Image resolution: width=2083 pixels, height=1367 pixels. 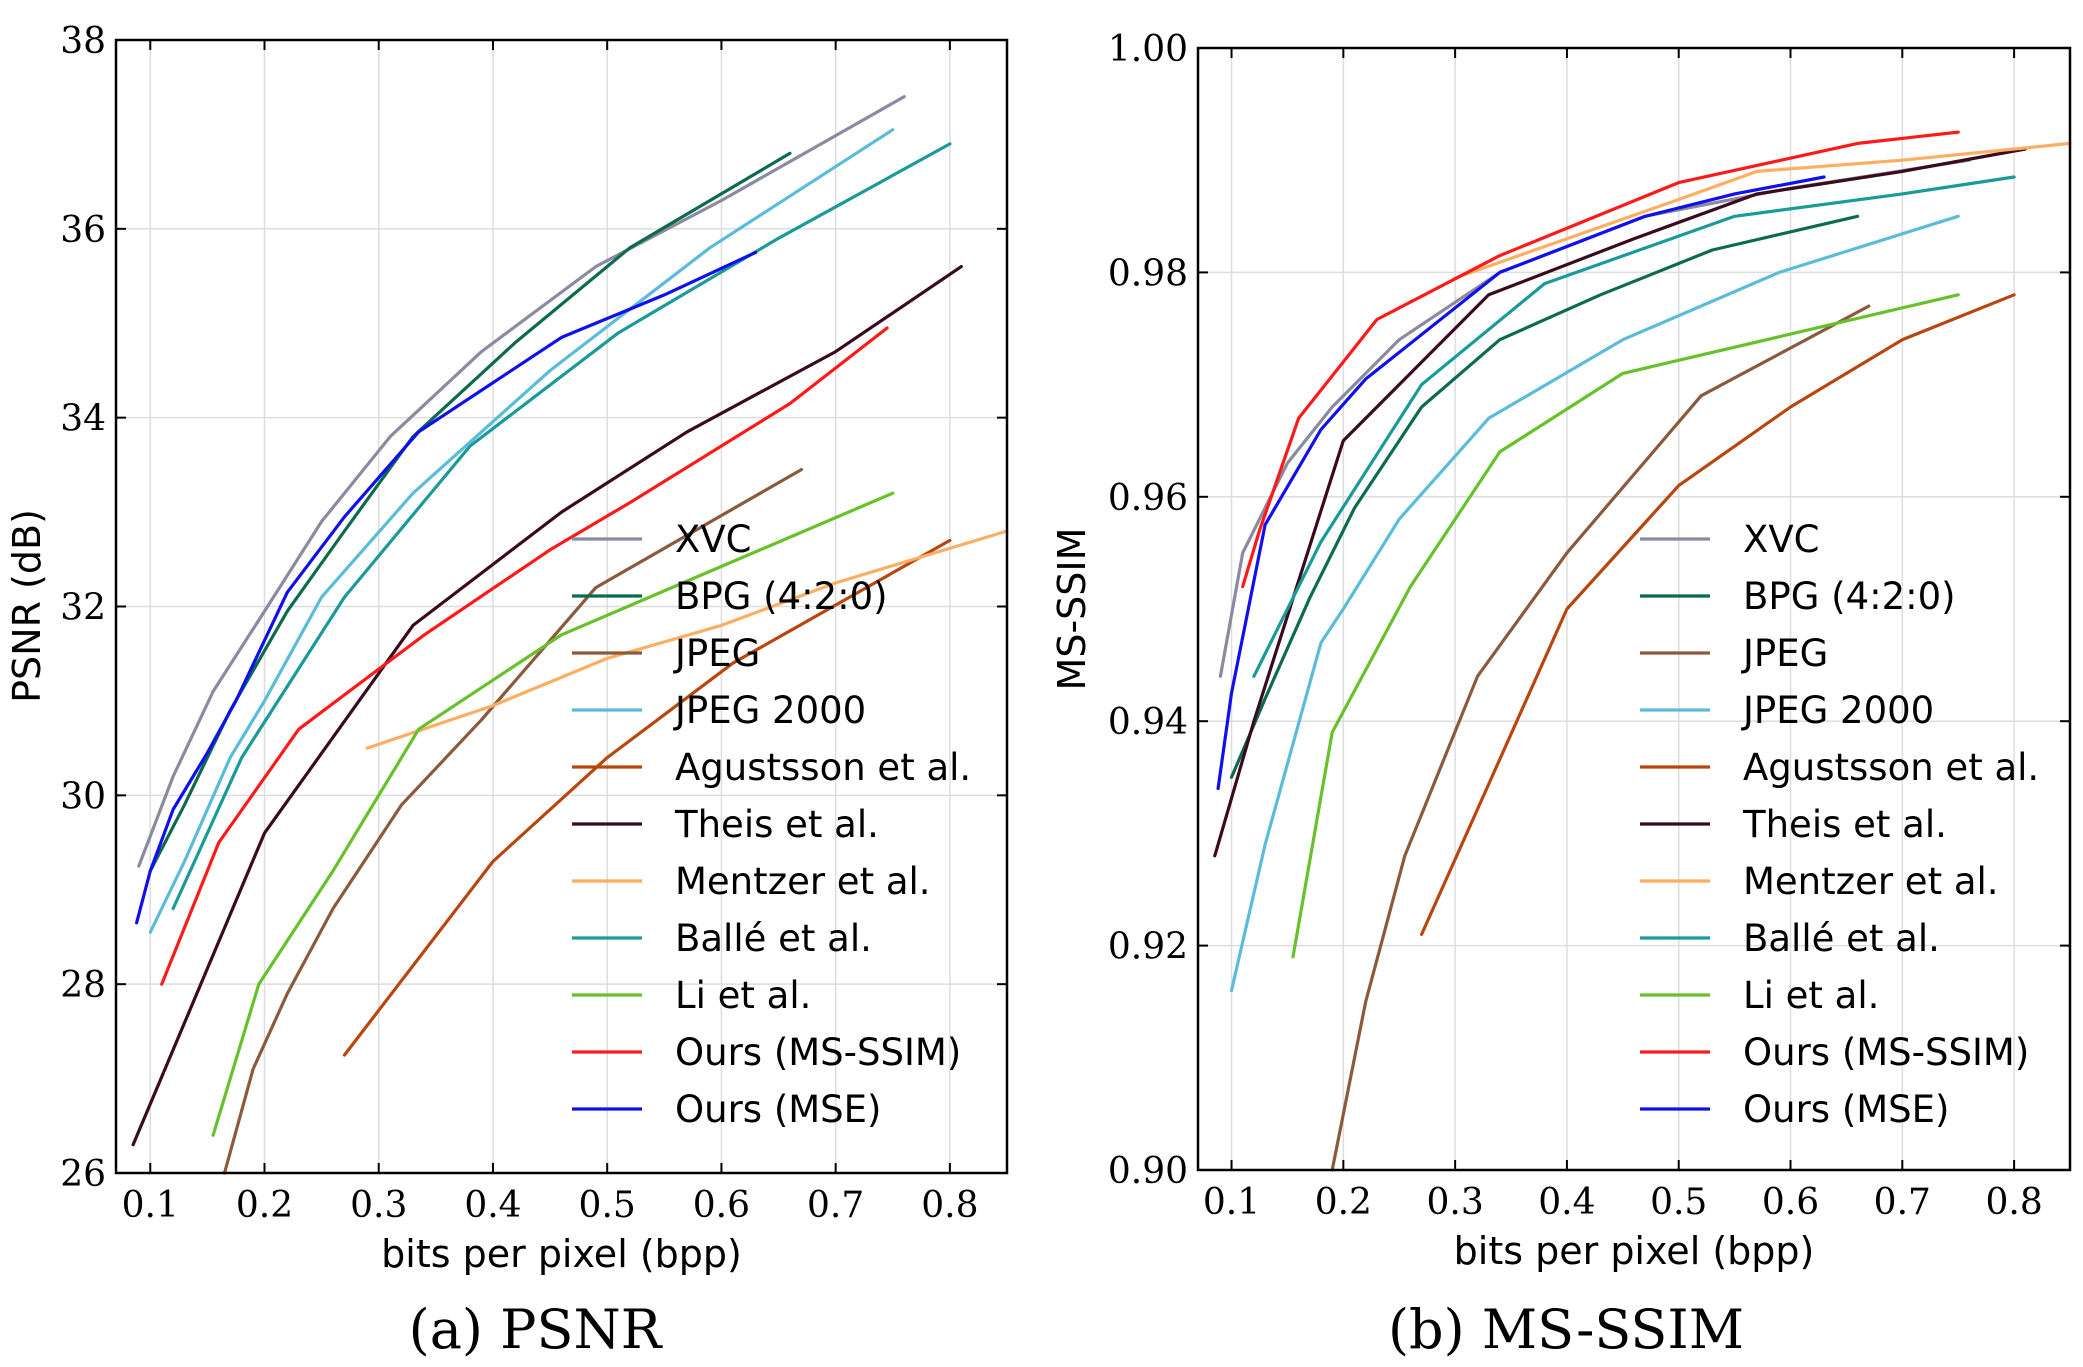 What do you see at coordinates (1841, 938) in the screenshot?
I see `legend-label-ms-ssim-ball-et-al: Ballé et al.` at bounding box center [1841, 938].